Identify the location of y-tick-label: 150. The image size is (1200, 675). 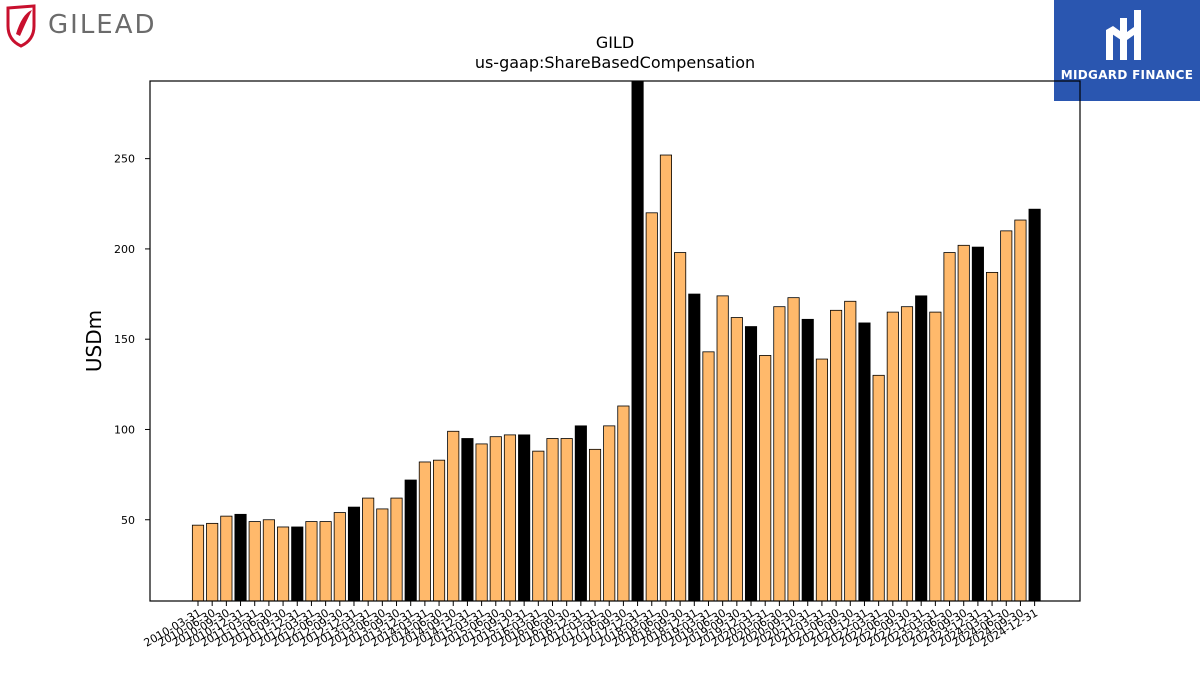
(124, 339).